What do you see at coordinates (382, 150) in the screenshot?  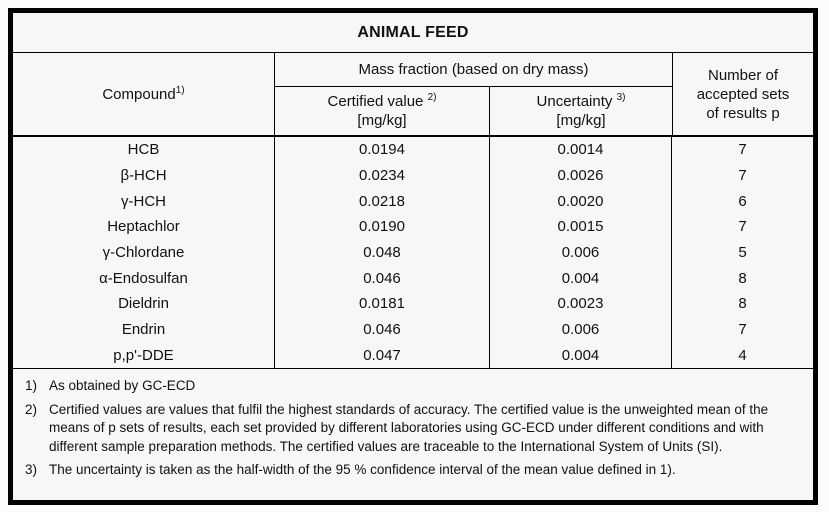 I see `certified-value-cell: 0.0194` at bounding box center [382, 150].